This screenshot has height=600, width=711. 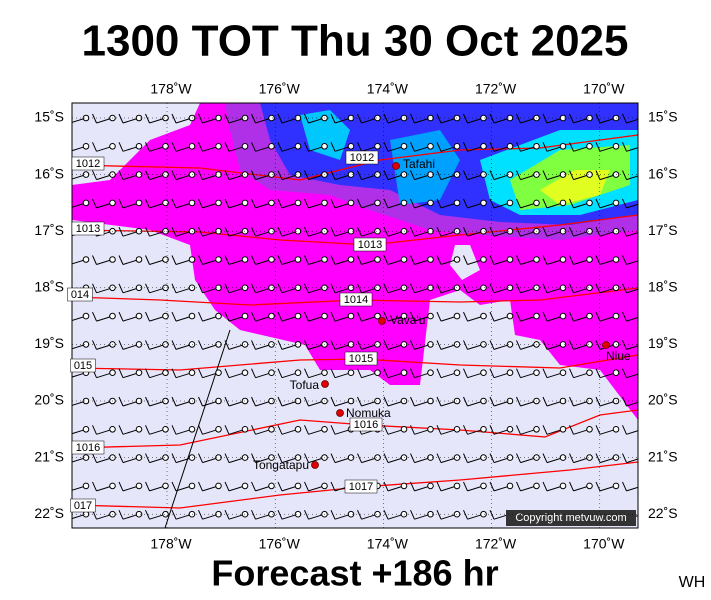 I want to click on lat-label-left: 20˚S, so click(x=49, y=400).